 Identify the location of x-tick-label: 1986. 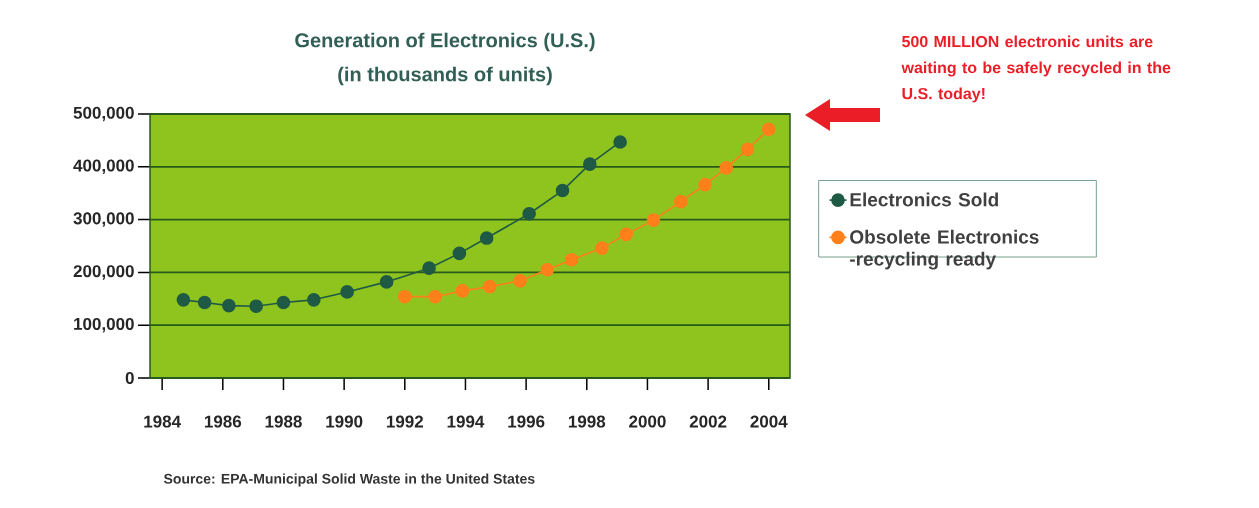
(223, 421).